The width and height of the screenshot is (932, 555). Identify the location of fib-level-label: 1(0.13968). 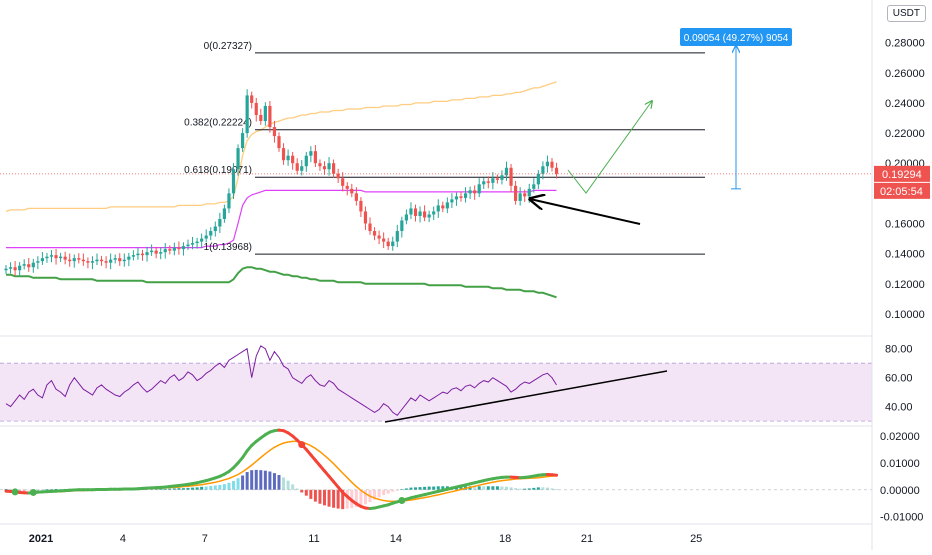
(228, 247).